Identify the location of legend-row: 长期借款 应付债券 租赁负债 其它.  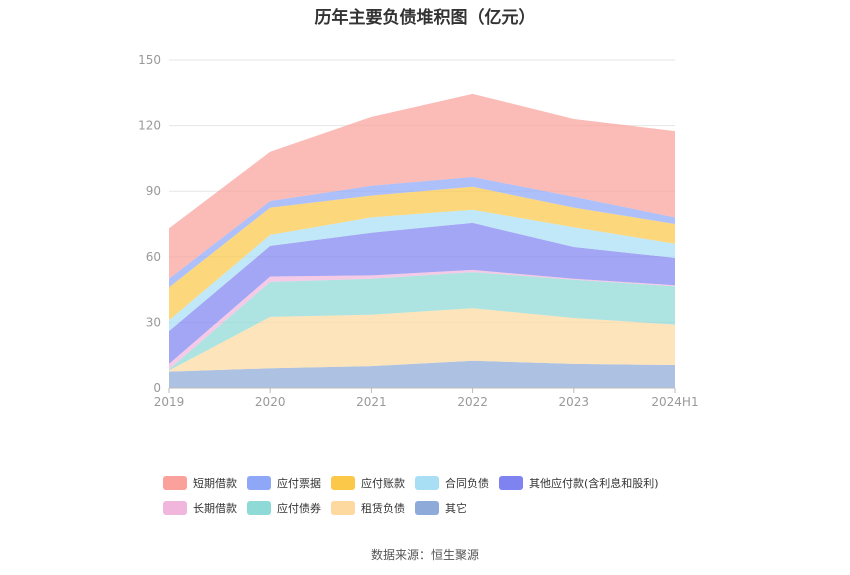
(443, 508).